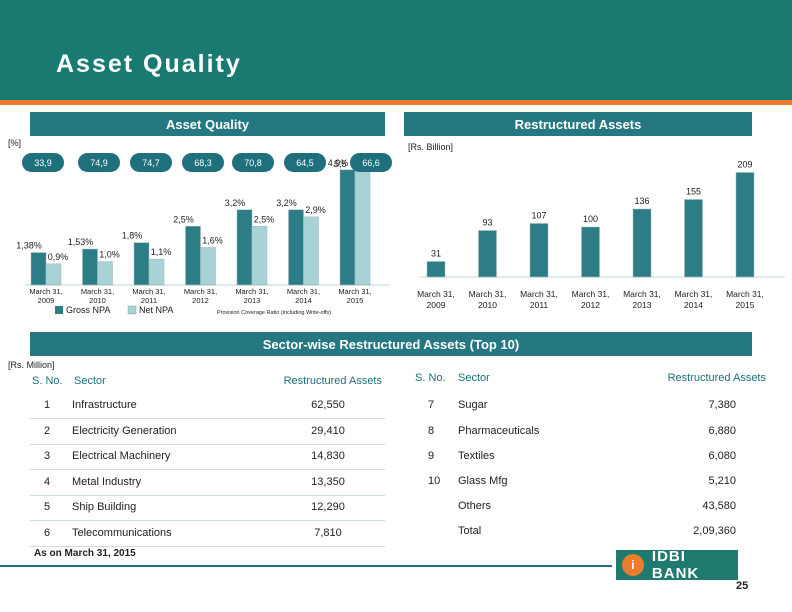  What do you see at coordinates (391, 344) in the screenshot?
I see `sector-table-header: Sector-wise Restructured Assets (Top 10)` at bounding box center [391, 344].